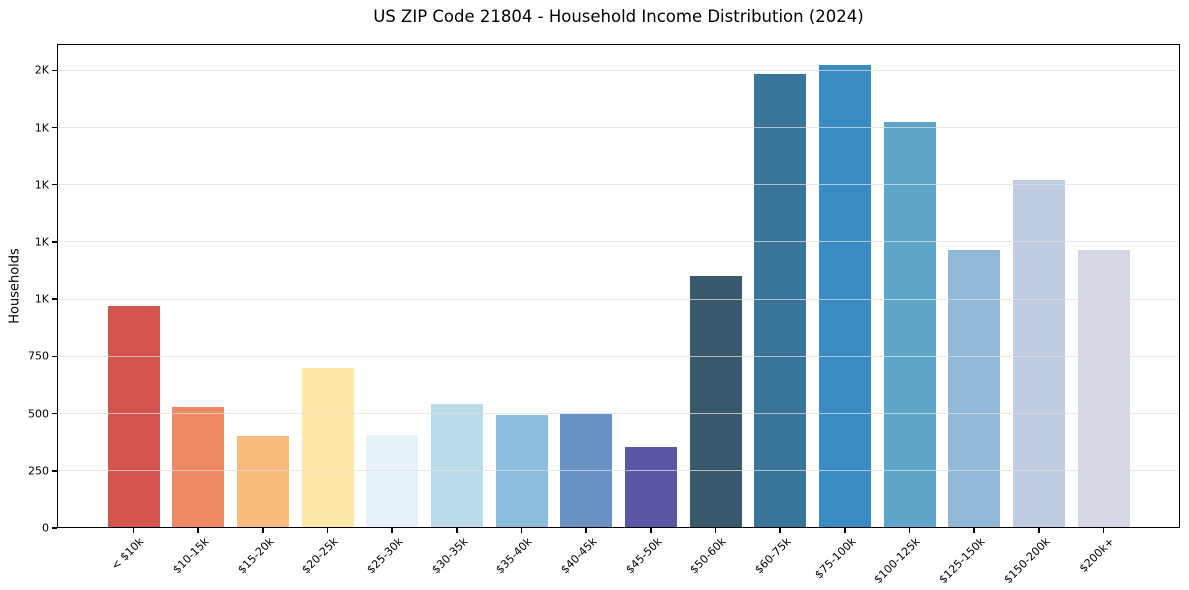  Describe the element at coordinates (773, 556) in the screenshot. I see `x-tick-label: $60-75k` at that location.